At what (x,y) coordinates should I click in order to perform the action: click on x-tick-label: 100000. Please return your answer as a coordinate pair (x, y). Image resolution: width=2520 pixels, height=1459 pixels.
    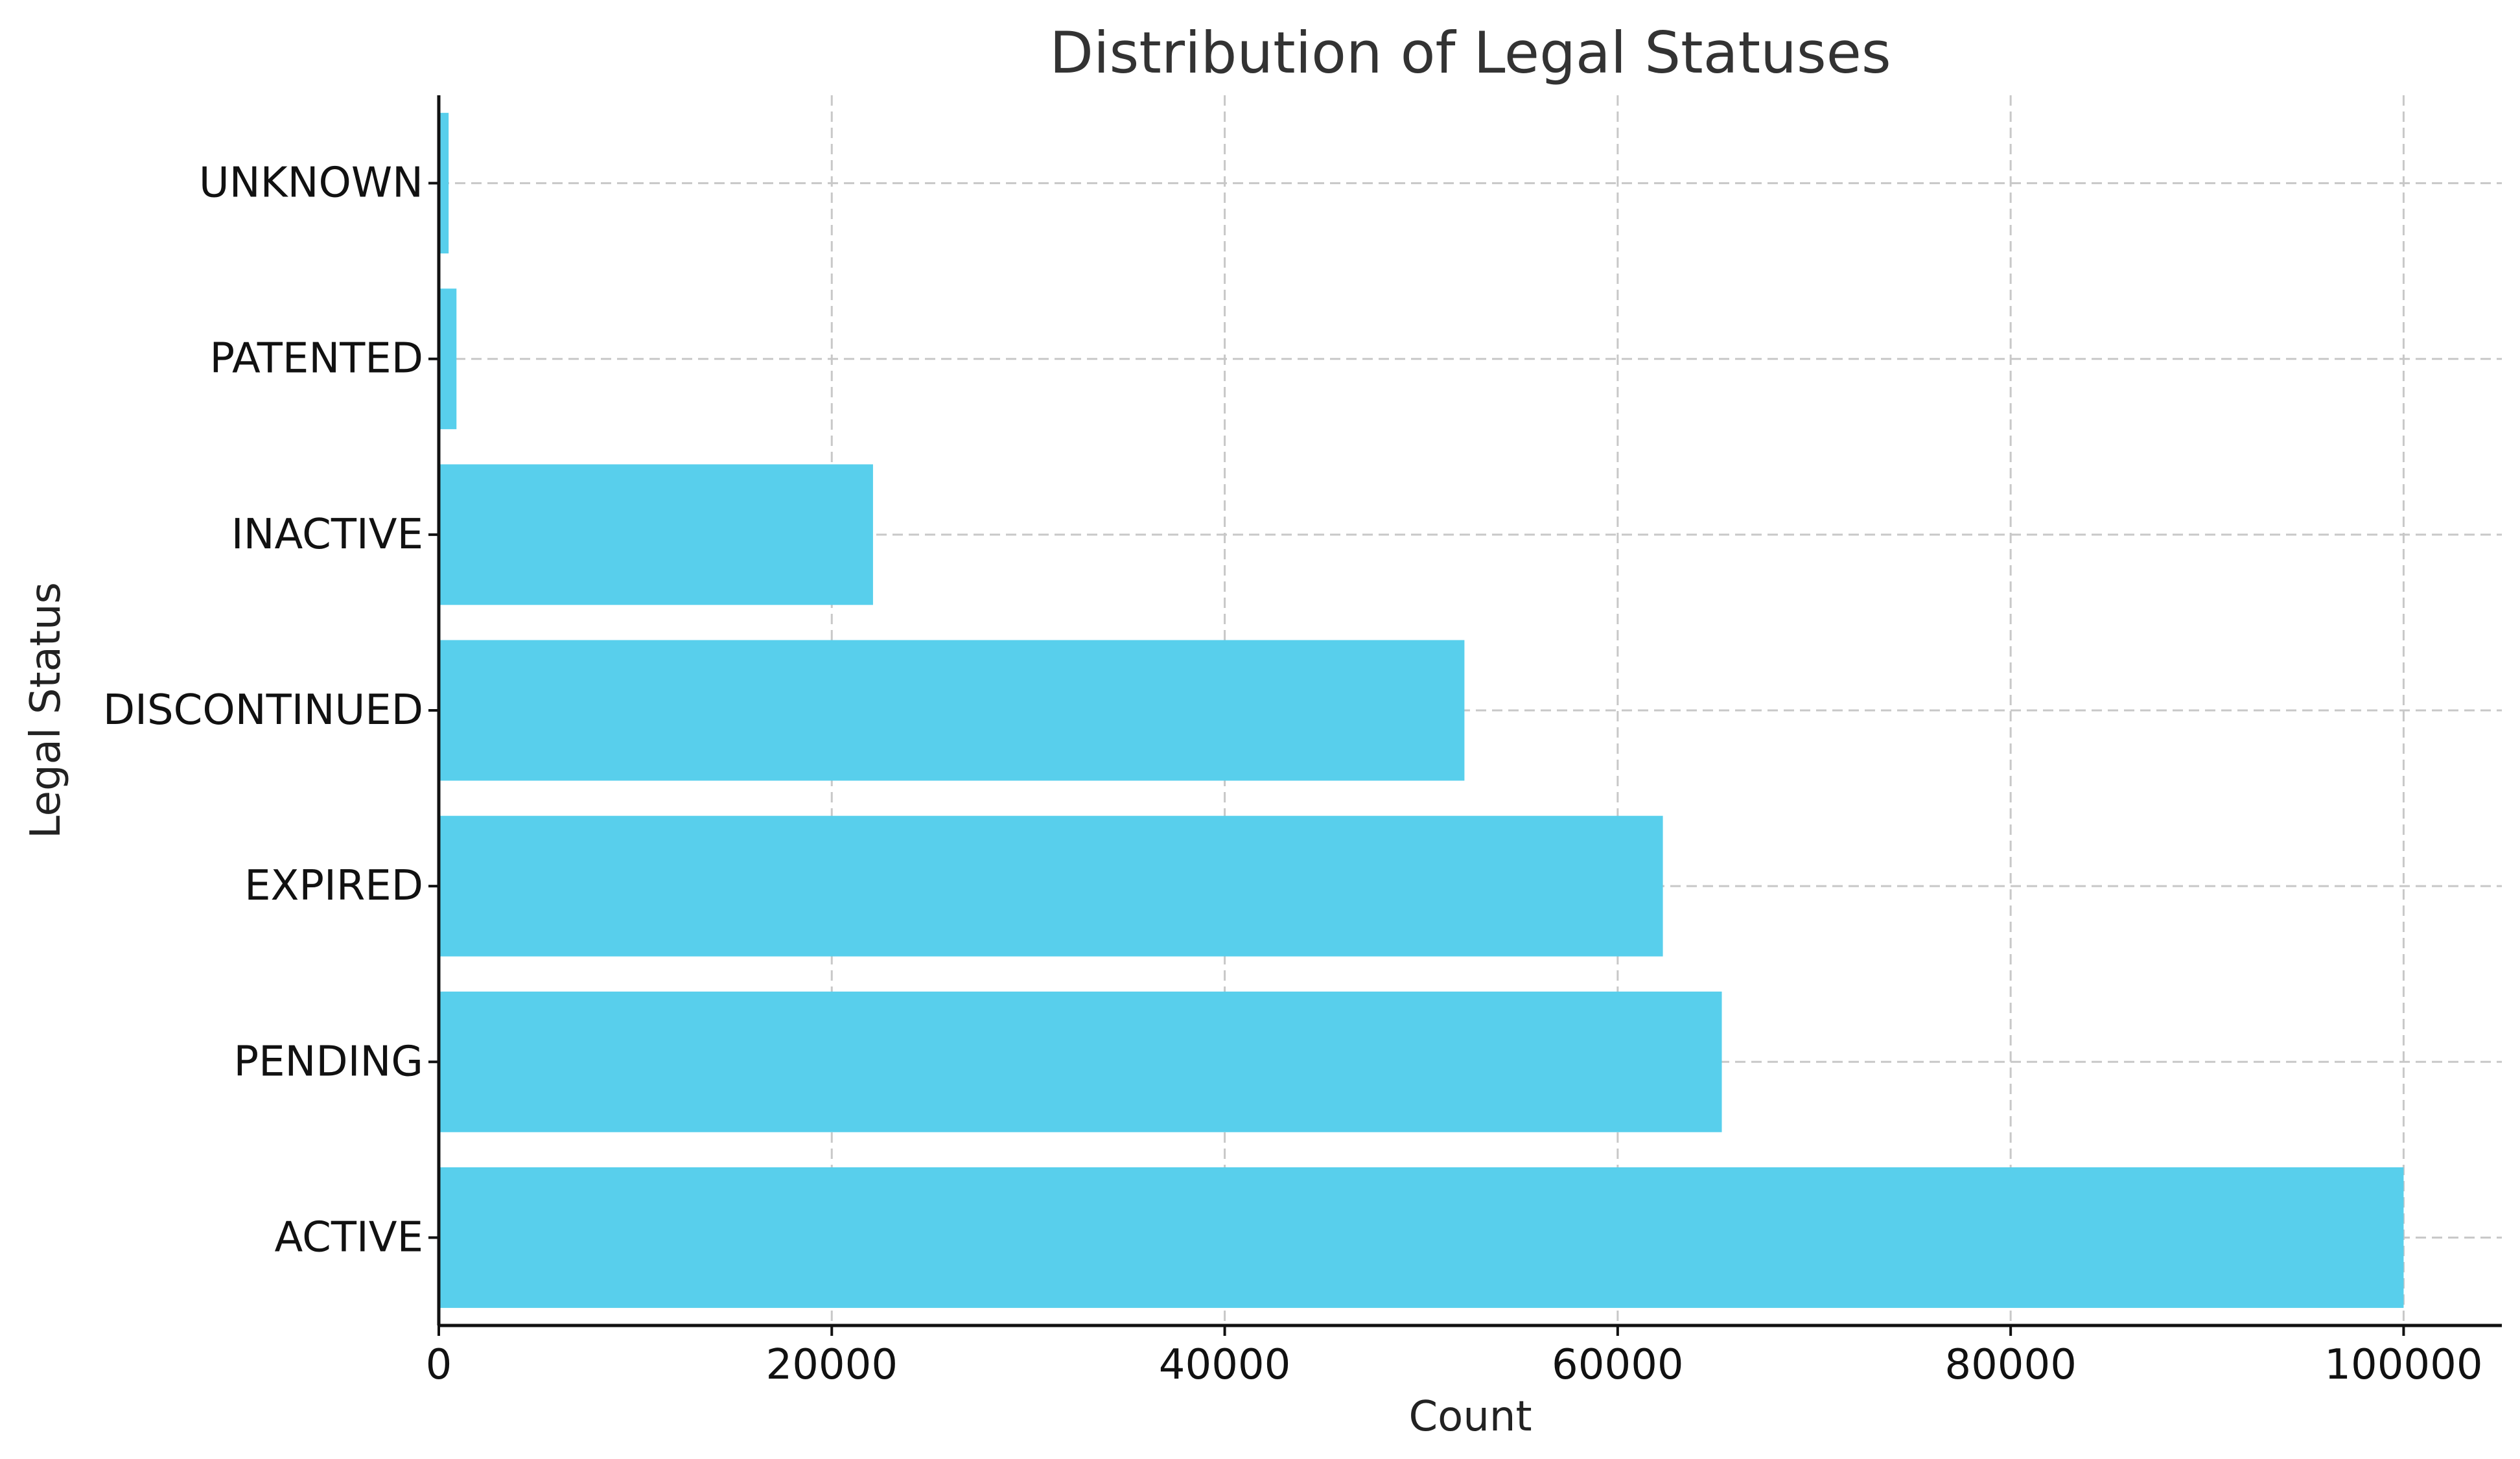
    Looking at the image, I should click on (2403, 1365).